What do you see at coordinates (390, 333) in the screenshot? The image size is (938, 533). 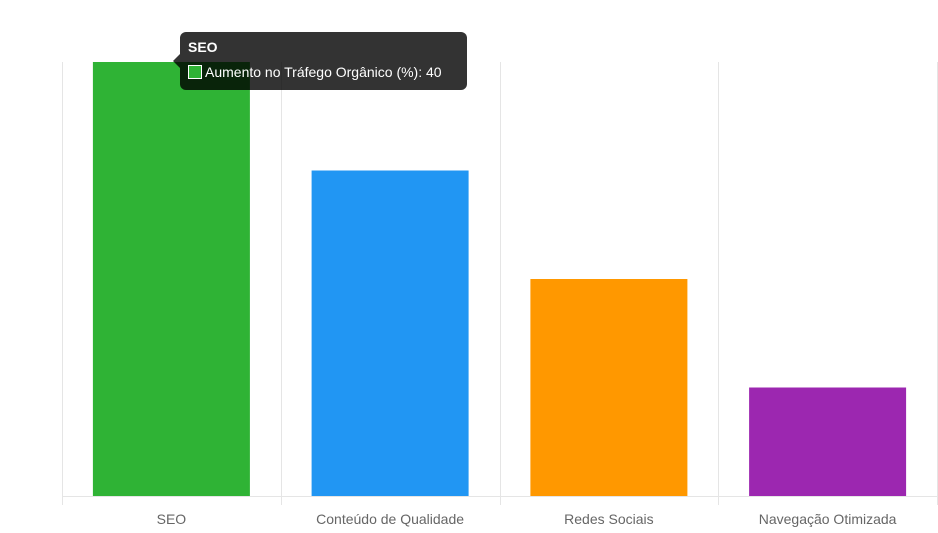 I see `bar-conte-do-de-qualidade` at bounding box center [390, 333].